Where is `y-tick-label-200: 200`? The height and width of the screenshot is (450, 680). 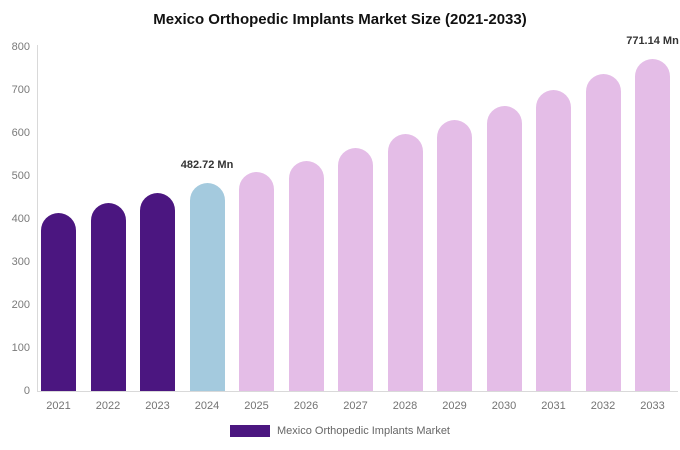 y-tick-label-200: 200 is located at coordinates (20, 305).